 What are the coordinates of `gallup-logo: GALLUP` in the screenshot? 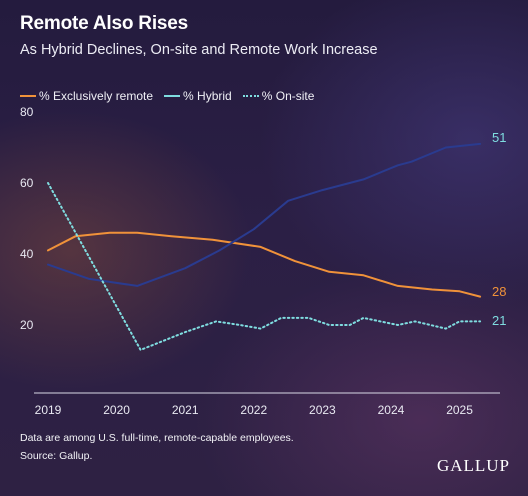 It's located at (473, 466).